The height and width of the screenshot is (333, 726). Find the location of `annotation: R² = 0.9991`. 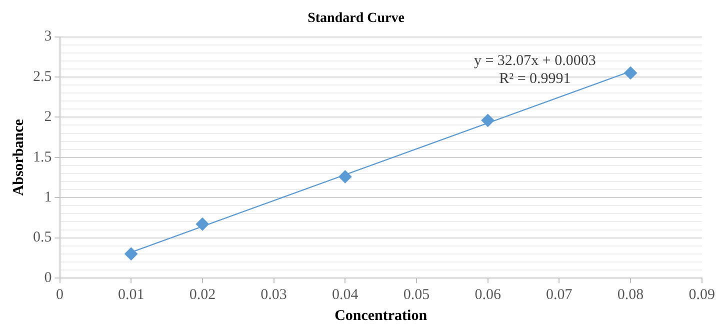

annotation: R² = 0.9991 is located at coordinates (535, 78).